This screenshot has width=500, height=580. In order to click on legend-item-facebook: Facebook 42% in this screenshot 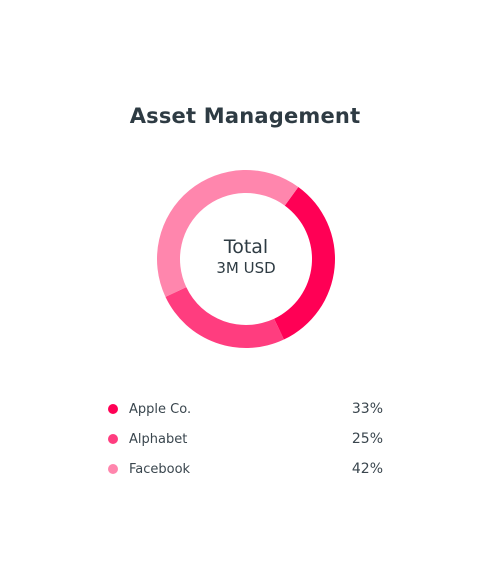, I will do `click(245, 469)`.